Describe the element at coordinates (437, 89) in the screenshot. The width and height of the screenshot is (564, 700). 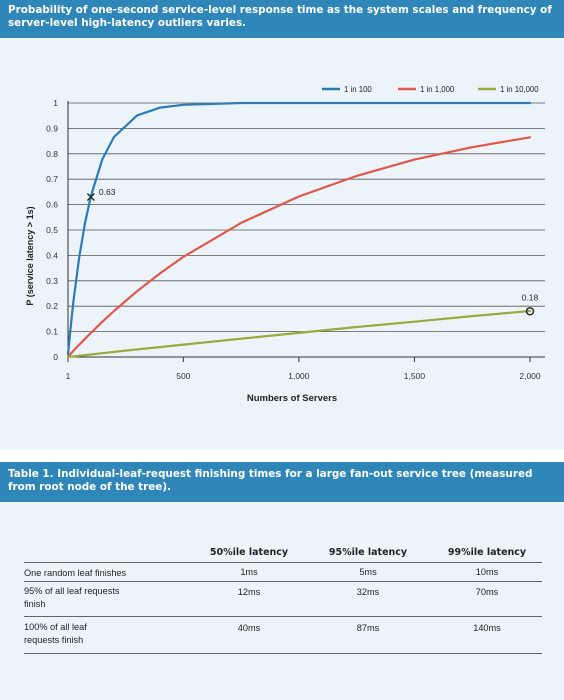
I see `legend-label: 1 in 1,000` at that location.